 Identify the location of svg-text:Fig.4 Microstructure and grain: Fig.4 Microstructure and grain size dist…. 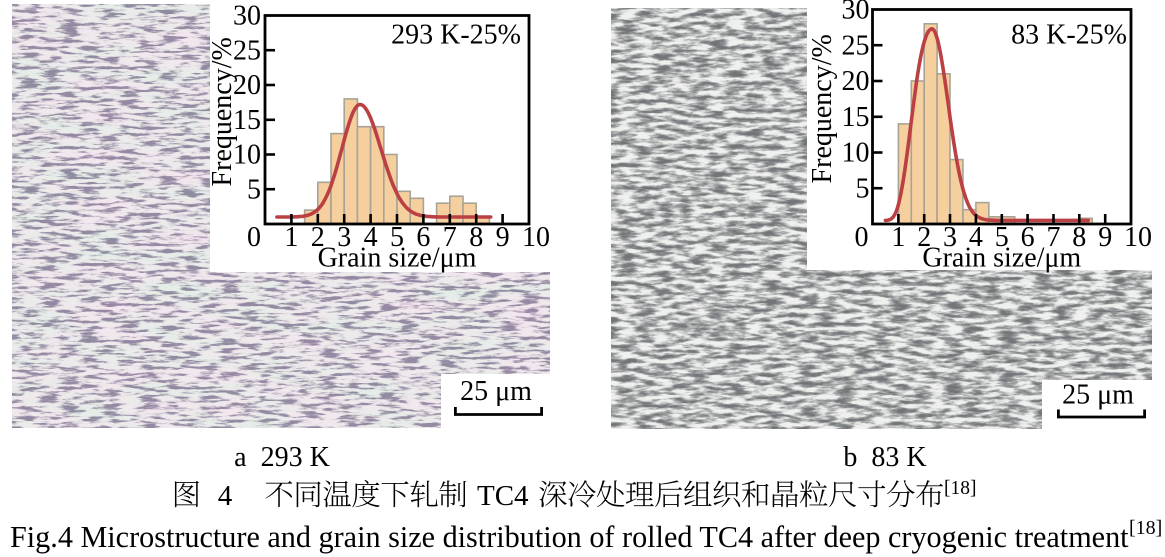
(569, 537).